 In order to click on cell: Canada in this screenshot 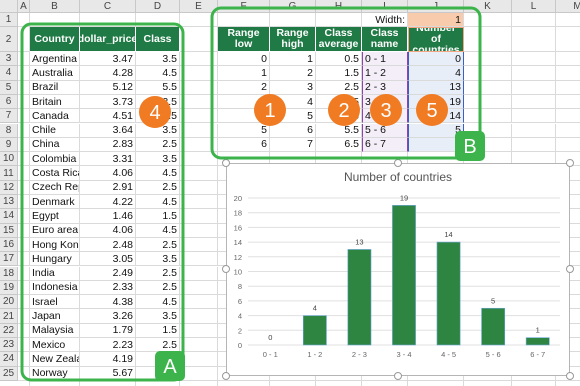, I will do `click(55, 116)`.